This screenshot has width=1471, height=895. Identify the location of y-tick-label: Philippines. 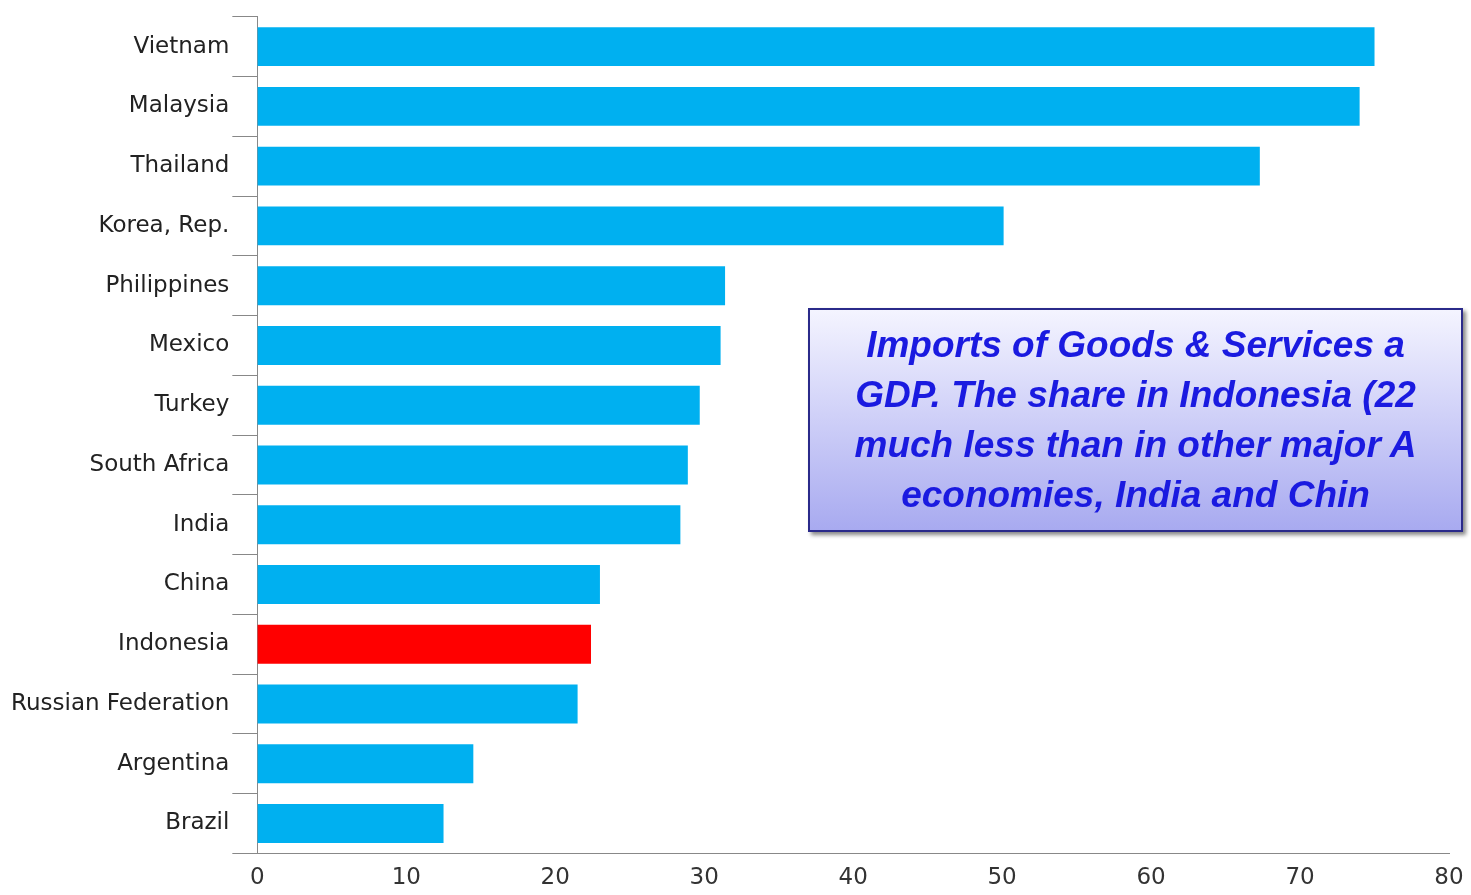
(167, 283).